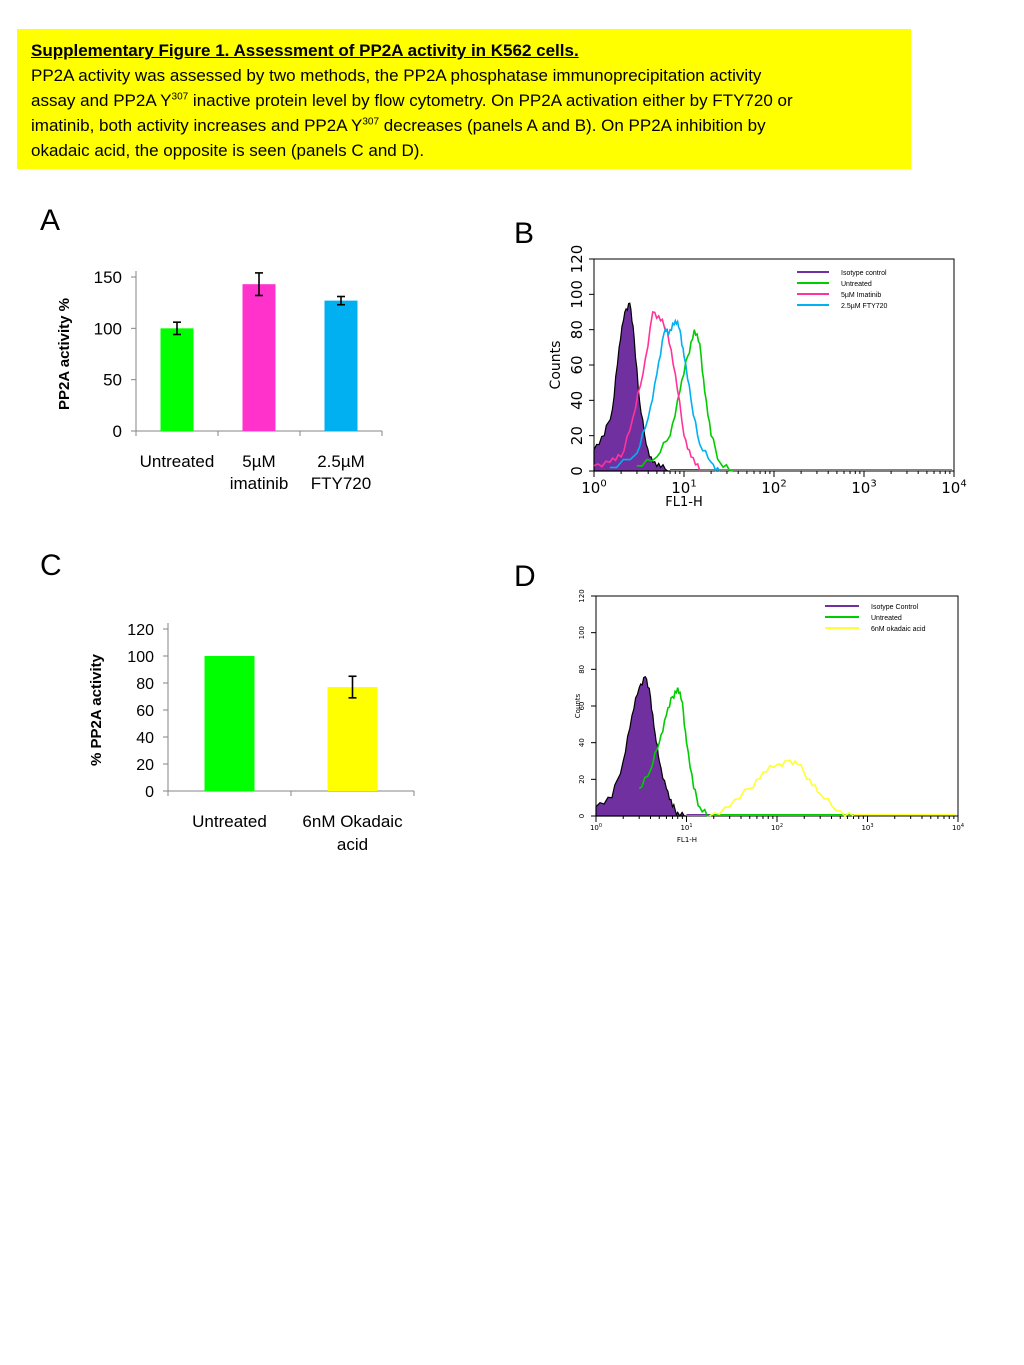 This screenshot has height=1365, width=1024. I want to click on panel-a-ytick-label: 150, so click(108, 277).